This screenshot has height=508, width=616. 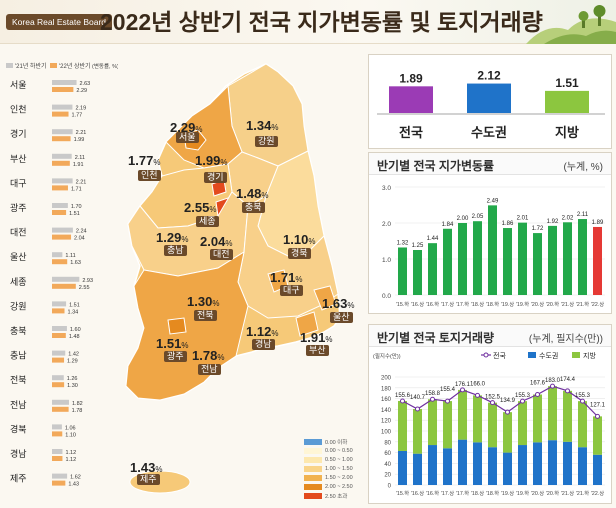 I want to click on map-region-12: 울산, so click(x=341, y=317).